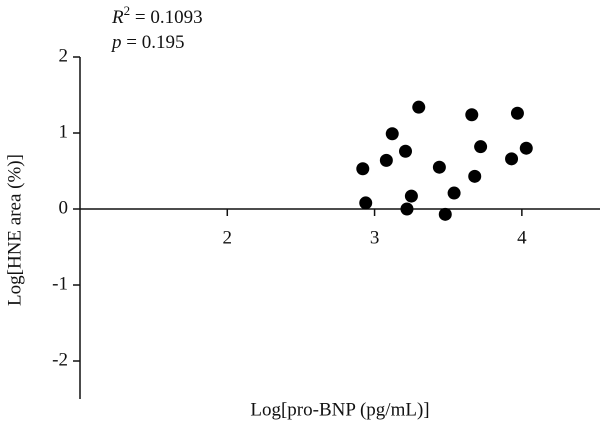  What do you see at coordinates (64, 131) in the screenshot?
I see `y-tick-label: 1` at bounding box center [64, 131].